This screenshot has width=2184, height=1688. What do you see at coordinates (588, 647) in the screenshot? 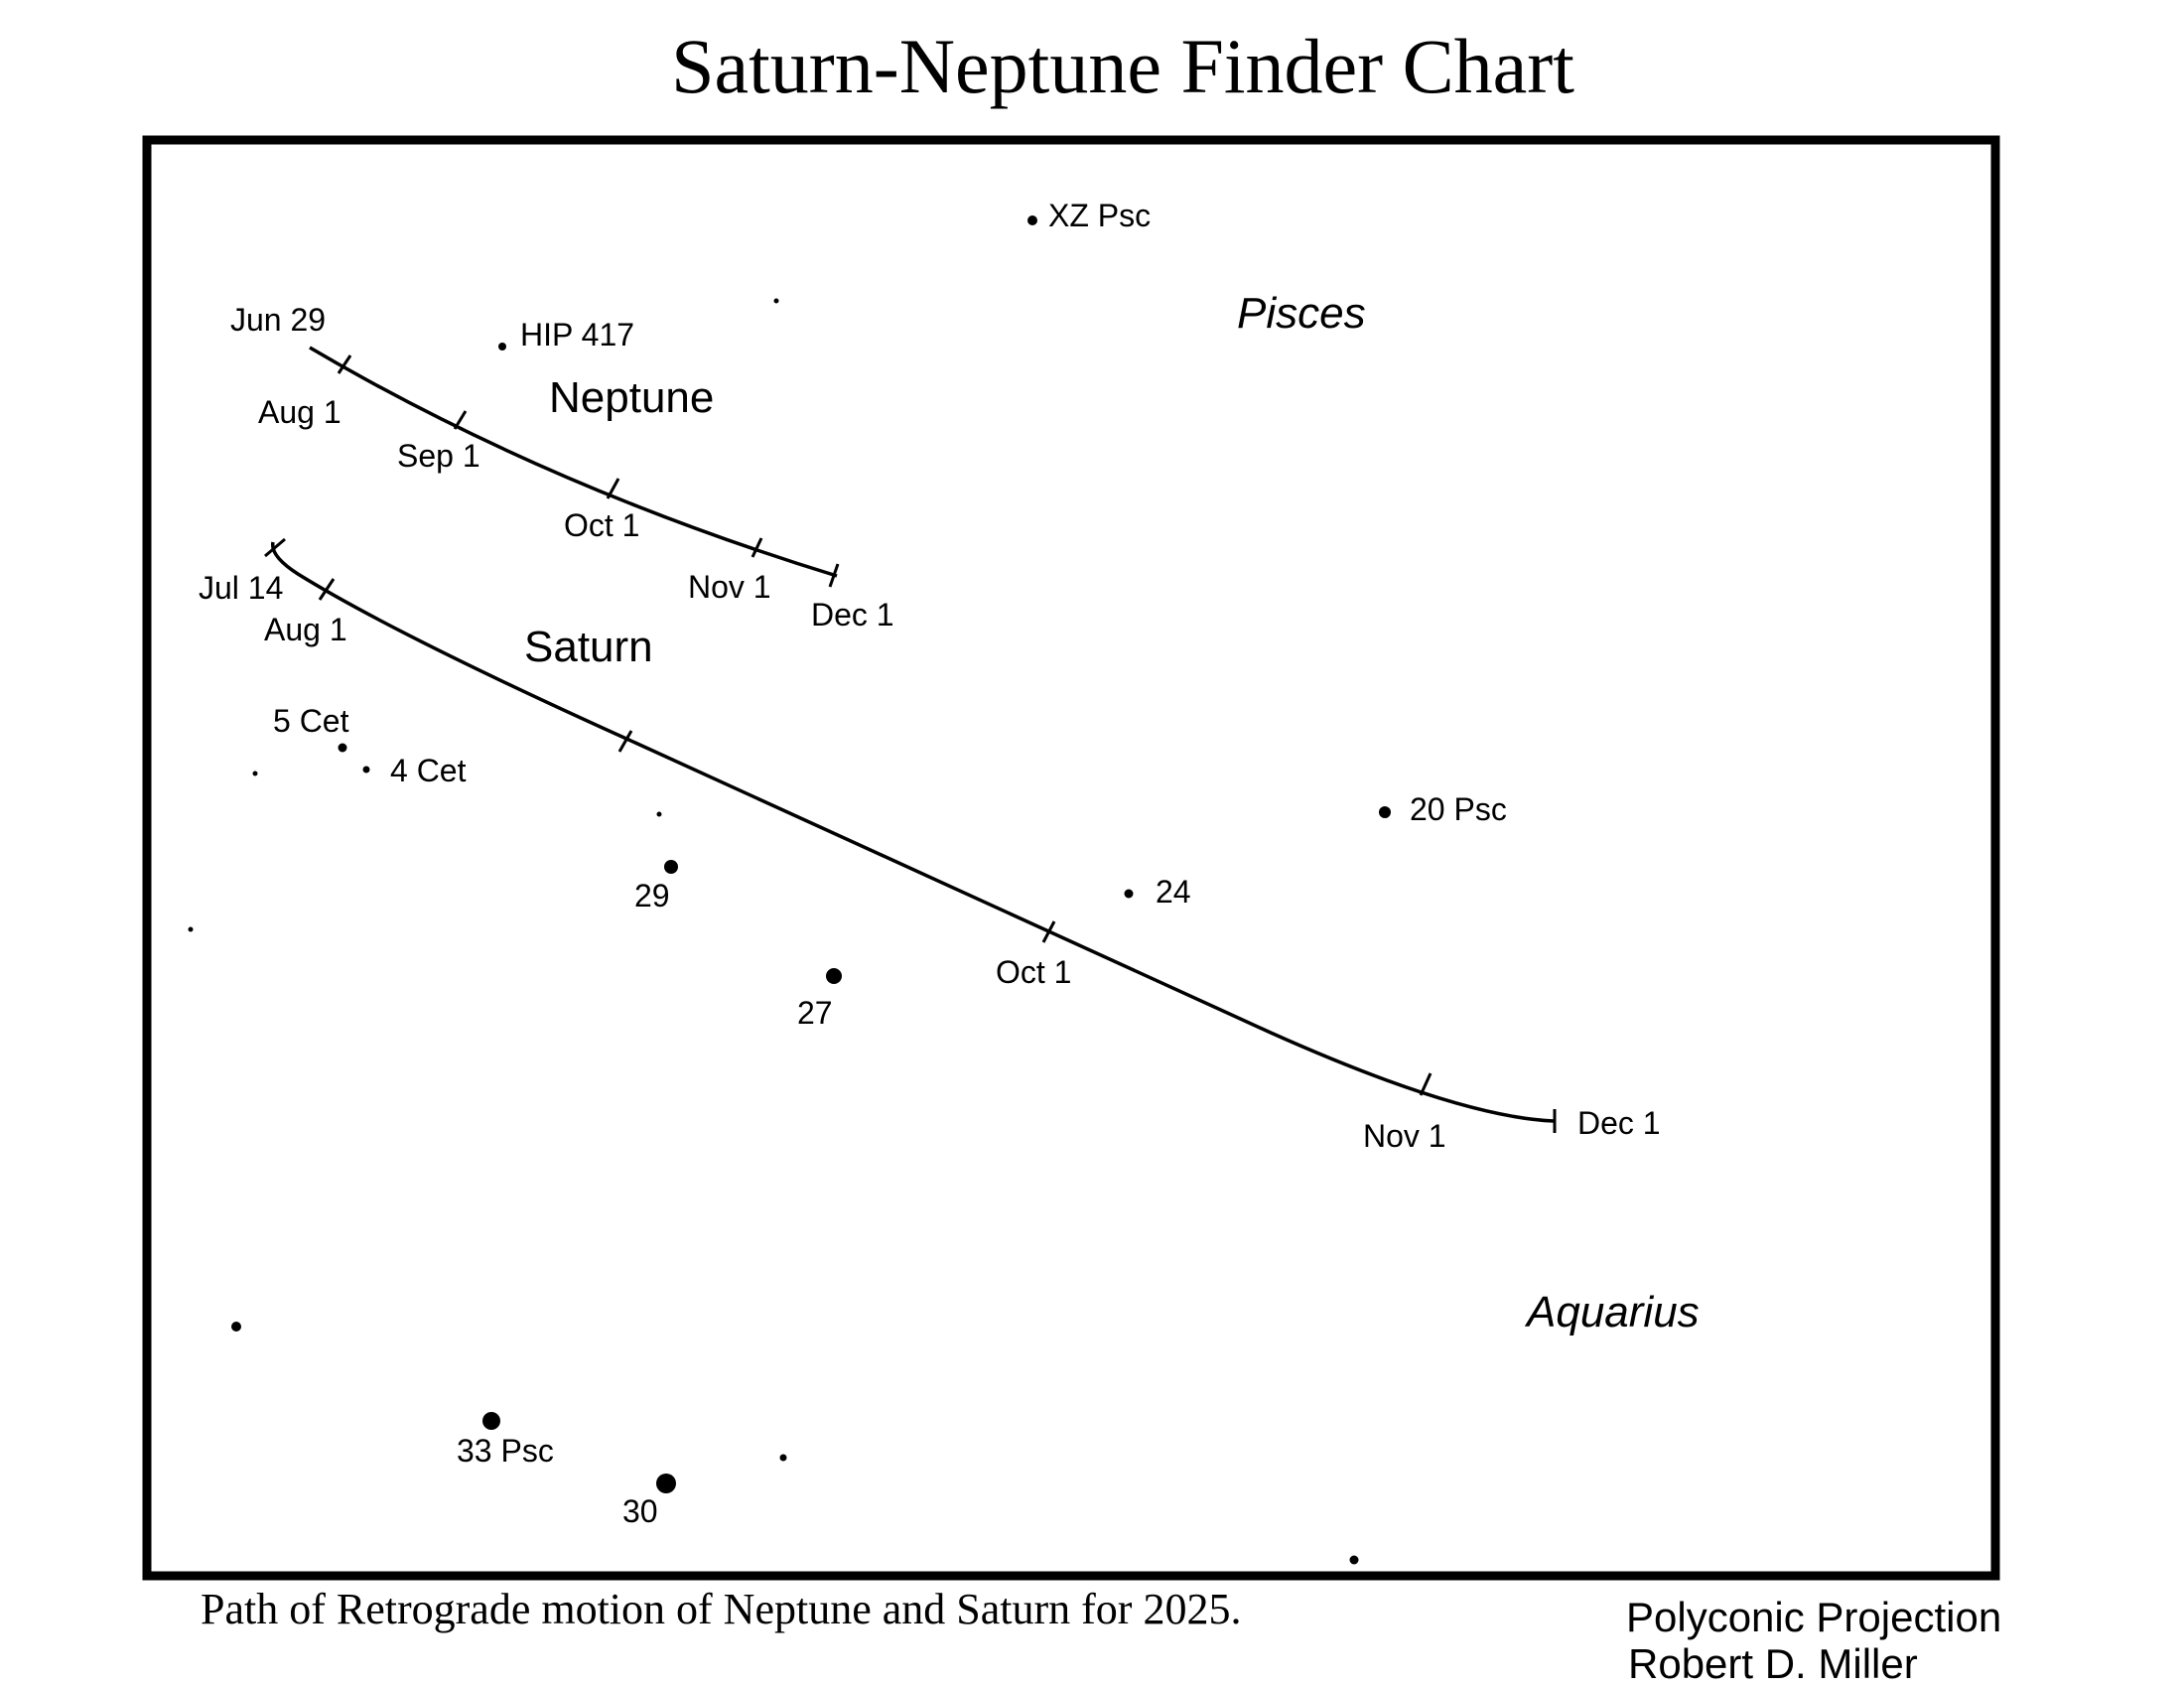
I see `saturn-label: Saturn` at bounding box center [588, 647].